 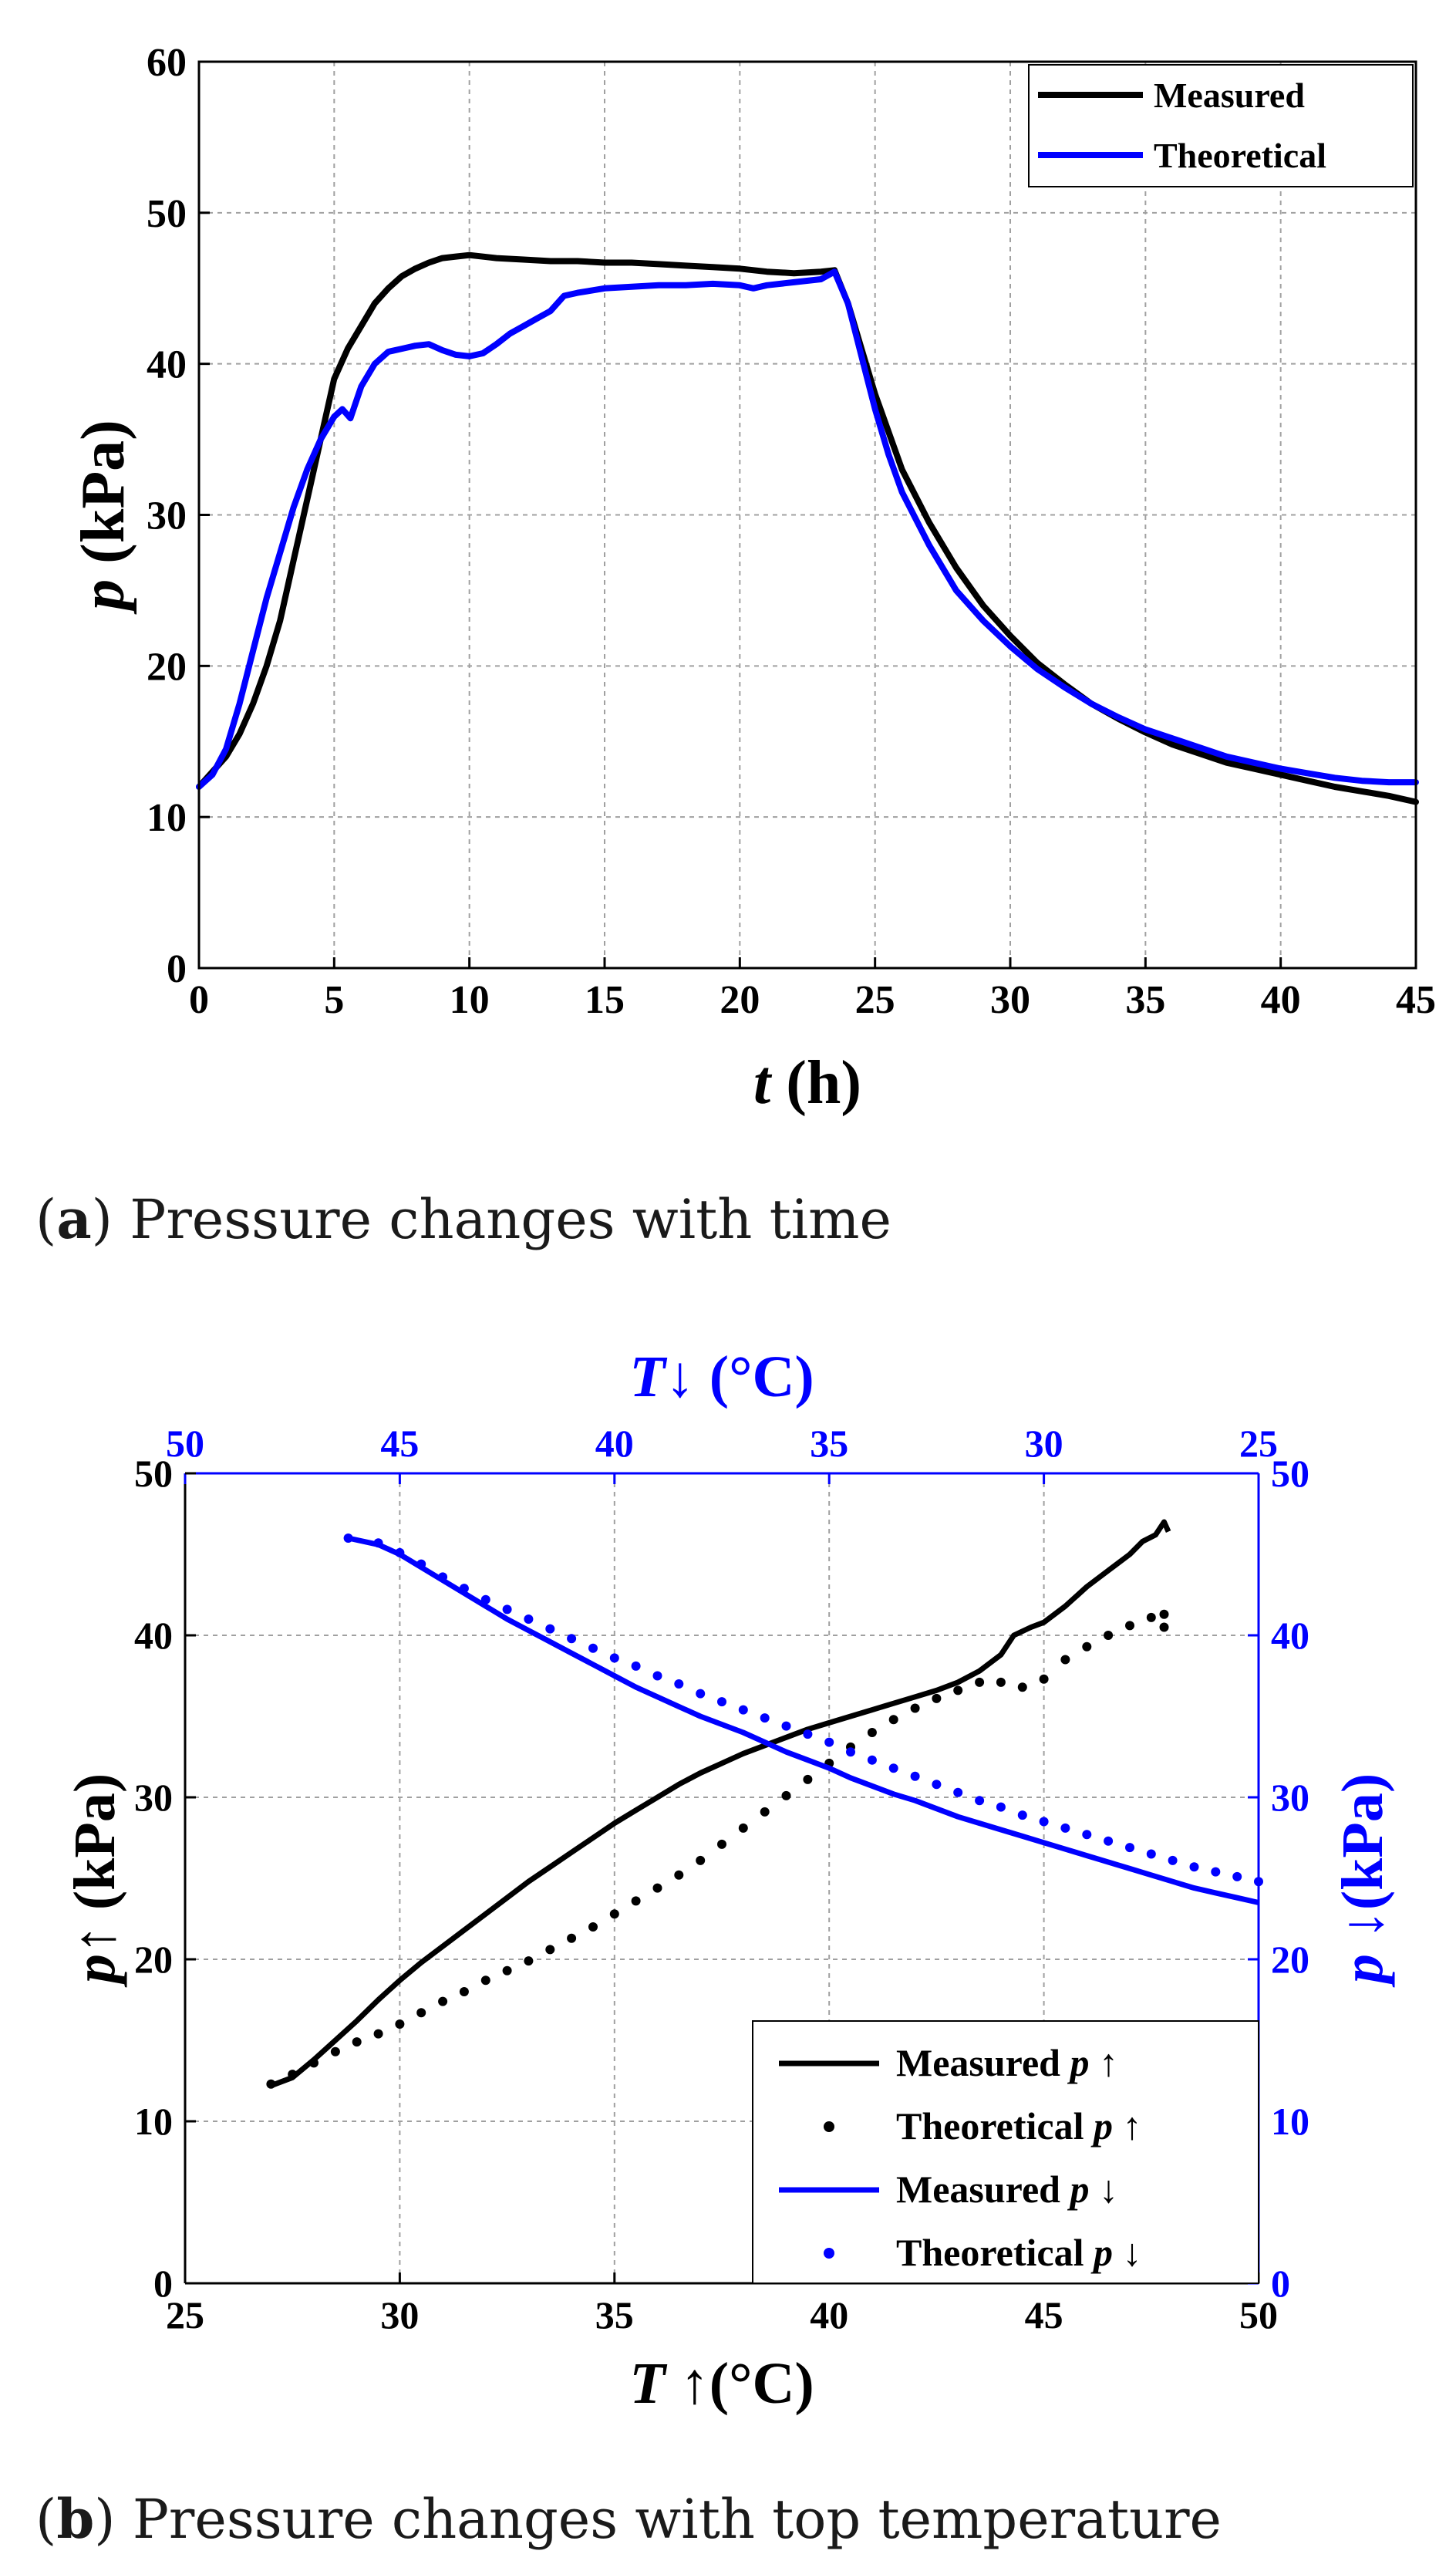 I want to click on right-y-tick-label: 0, so click(x=1281, y=2283).